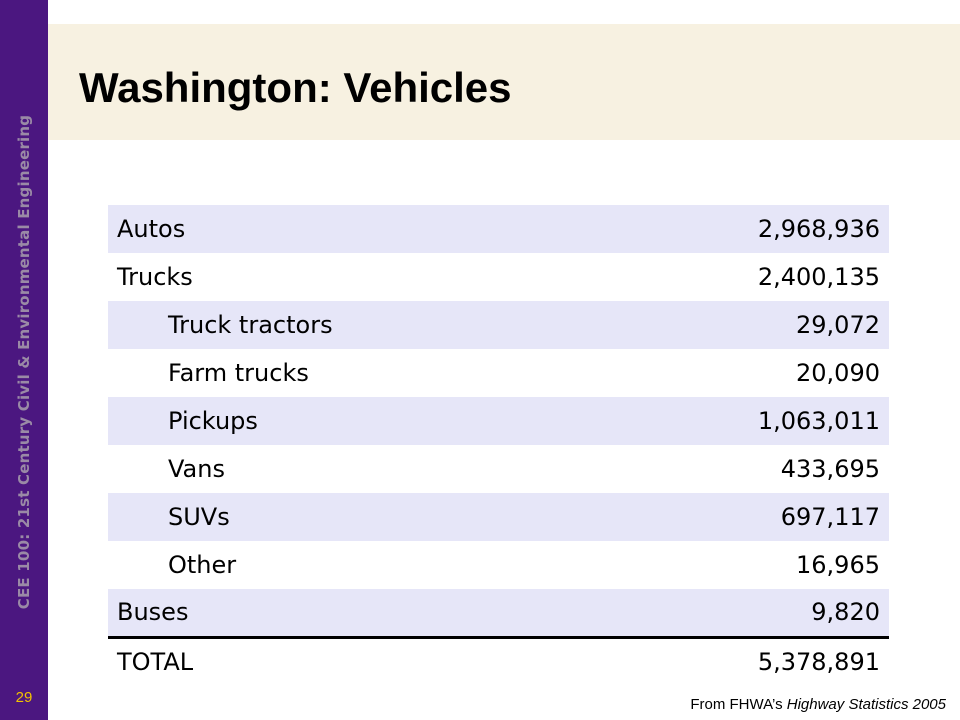 This screenshot has width=960, height=720. Describe the element at coordinates (202, 565) in the screenshot. I see `row-label: Other` at that location.